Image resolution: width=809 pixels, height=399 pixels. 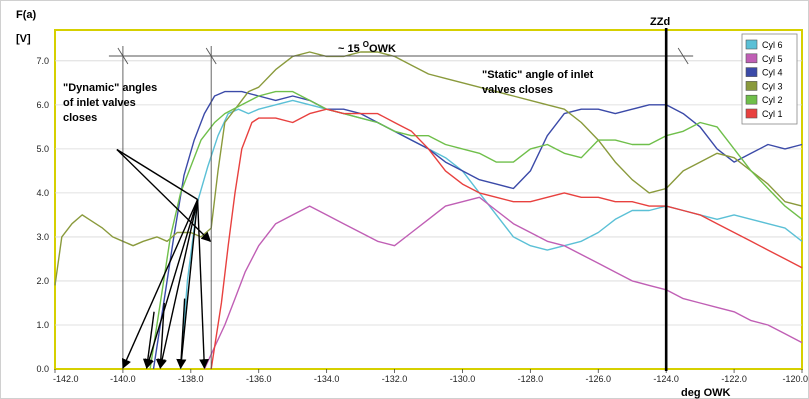 I want to click on x-tick-label: -122.0, so click(x=734, y=379).